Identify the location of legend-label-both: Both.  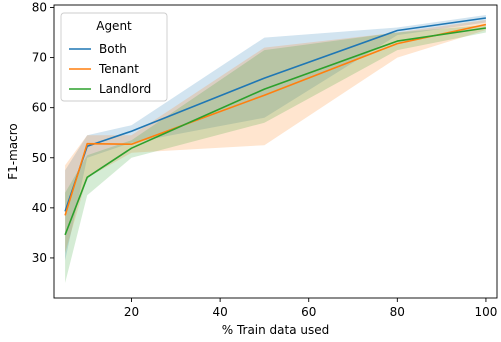
(113, 49).